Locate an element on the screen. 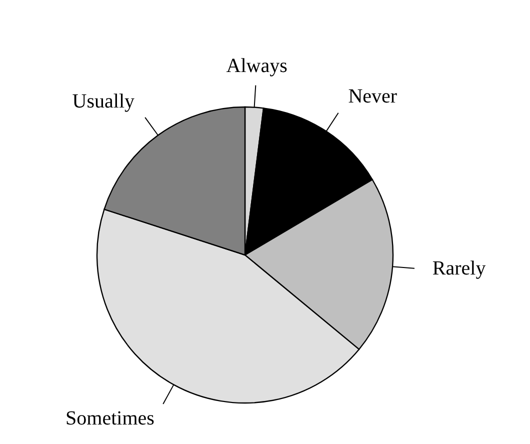  slice-label: Never is located at coordinates (373, 96).